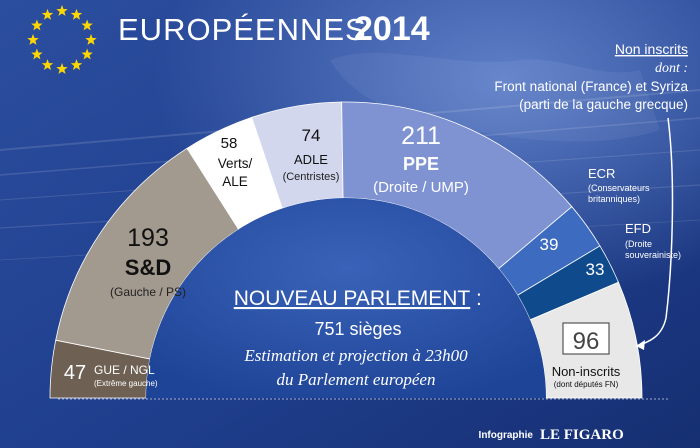  Describe the element at coordinates (549, 244) in the screenshot. I see `label-ecr-value: 39` at that location.